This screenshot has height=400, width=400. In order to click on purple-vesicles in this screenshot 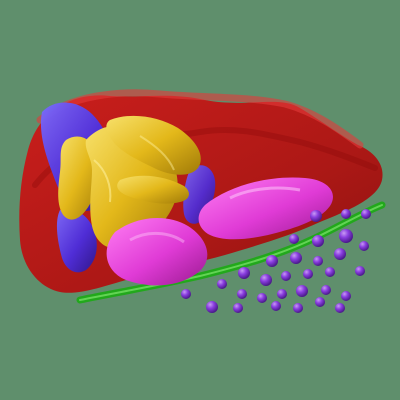, I will do `click(276, 261)`.